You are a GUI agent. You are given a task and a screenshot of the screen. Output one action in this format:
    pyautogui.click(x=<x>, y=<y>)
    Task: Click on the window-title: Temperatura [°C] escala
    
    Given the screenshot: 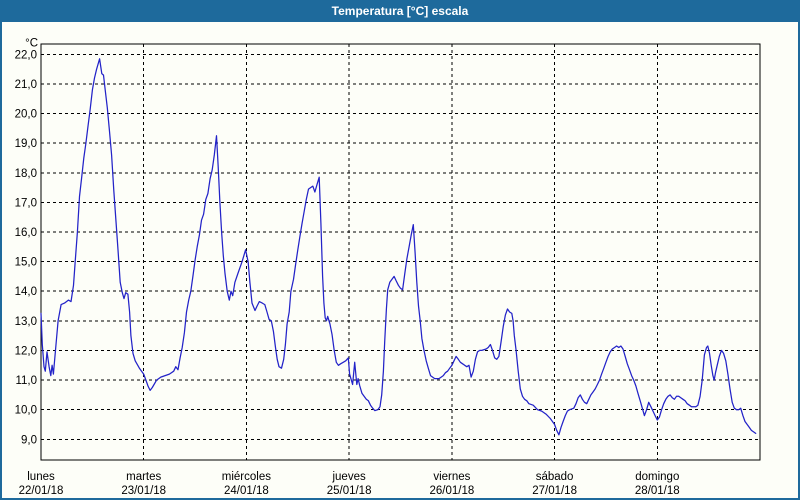 What is the action you would take?
    pyautogui.click(x=400, y=11)
    